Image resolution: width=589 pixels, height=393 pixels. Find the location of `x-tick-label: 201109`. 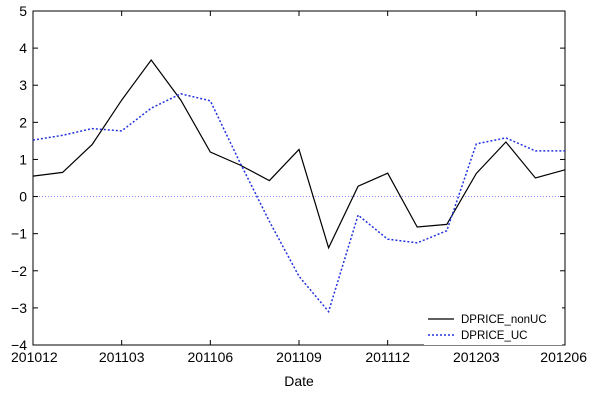

x-tick-label: 201109 is located at coordinates (299, 357).